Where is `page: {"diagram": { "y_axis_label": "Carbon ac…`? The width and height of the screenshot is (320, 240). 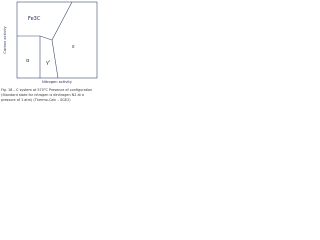 page: {"diagram": { "y_axis_label": "Carbon ac… is located at coordinates (50, 54).